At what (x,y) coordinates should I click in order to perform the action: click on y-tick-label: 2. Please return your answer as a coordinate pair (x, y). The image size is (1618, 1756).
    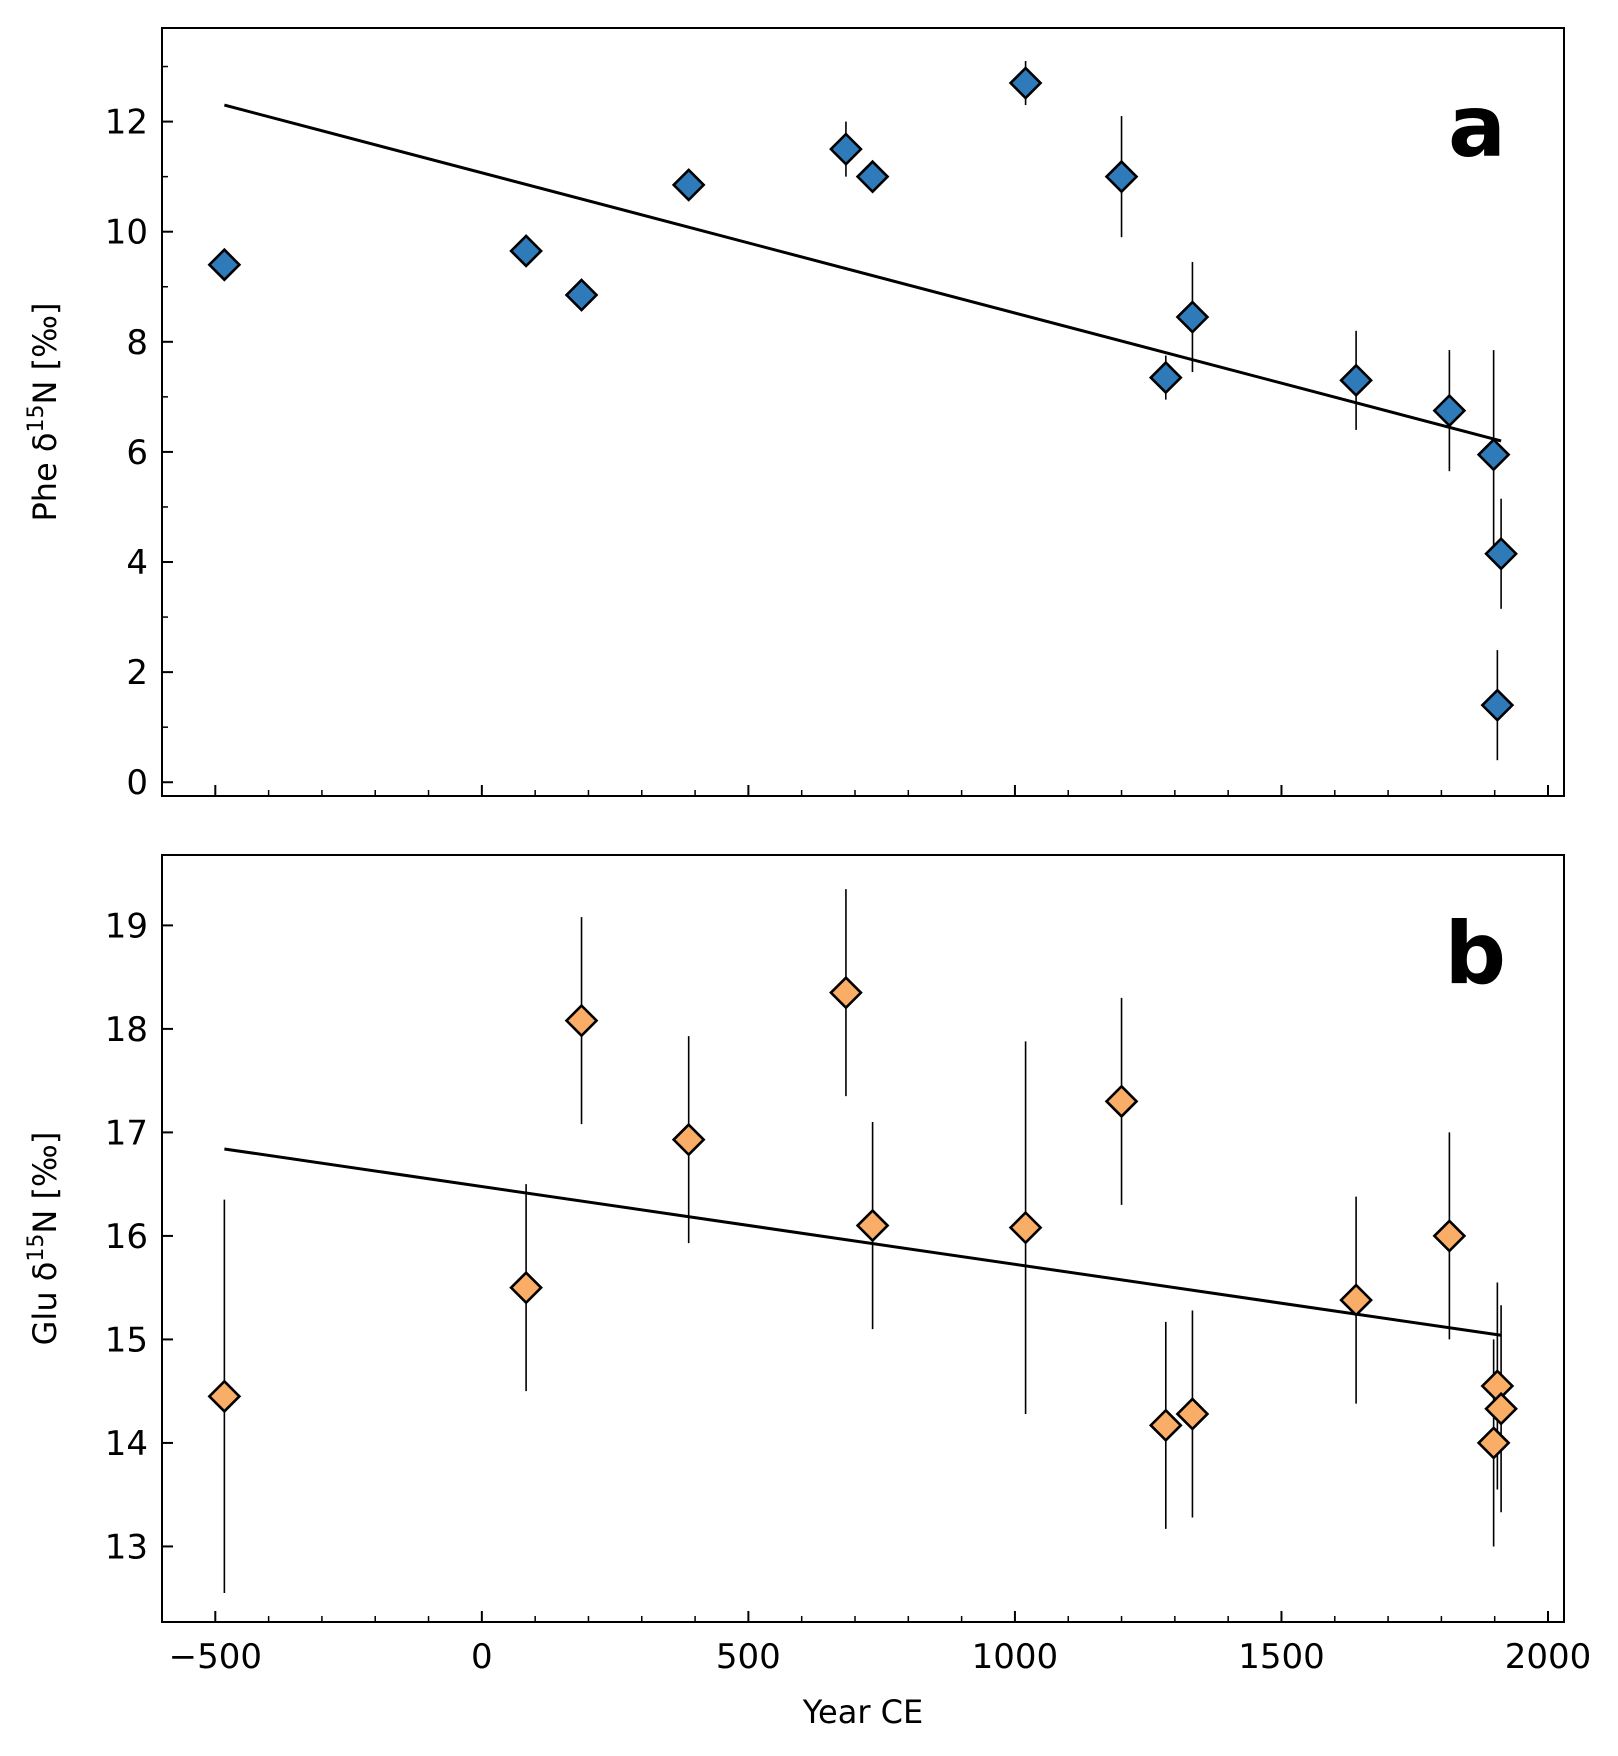
    Looking at the image, I should click on (137, 673).